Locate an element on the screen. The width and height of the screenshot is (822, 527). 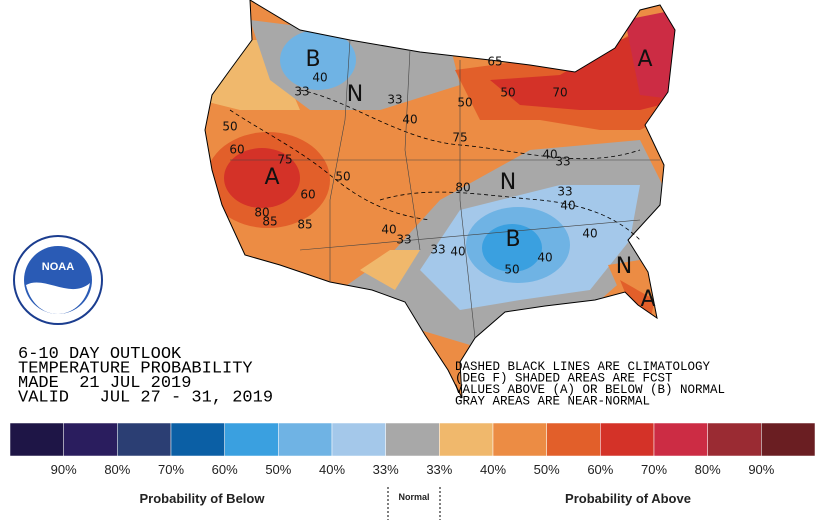
note-line: VALUES ABOVE (A) OR BELOW (B) NORMAL is located at coordinates (590, 390).